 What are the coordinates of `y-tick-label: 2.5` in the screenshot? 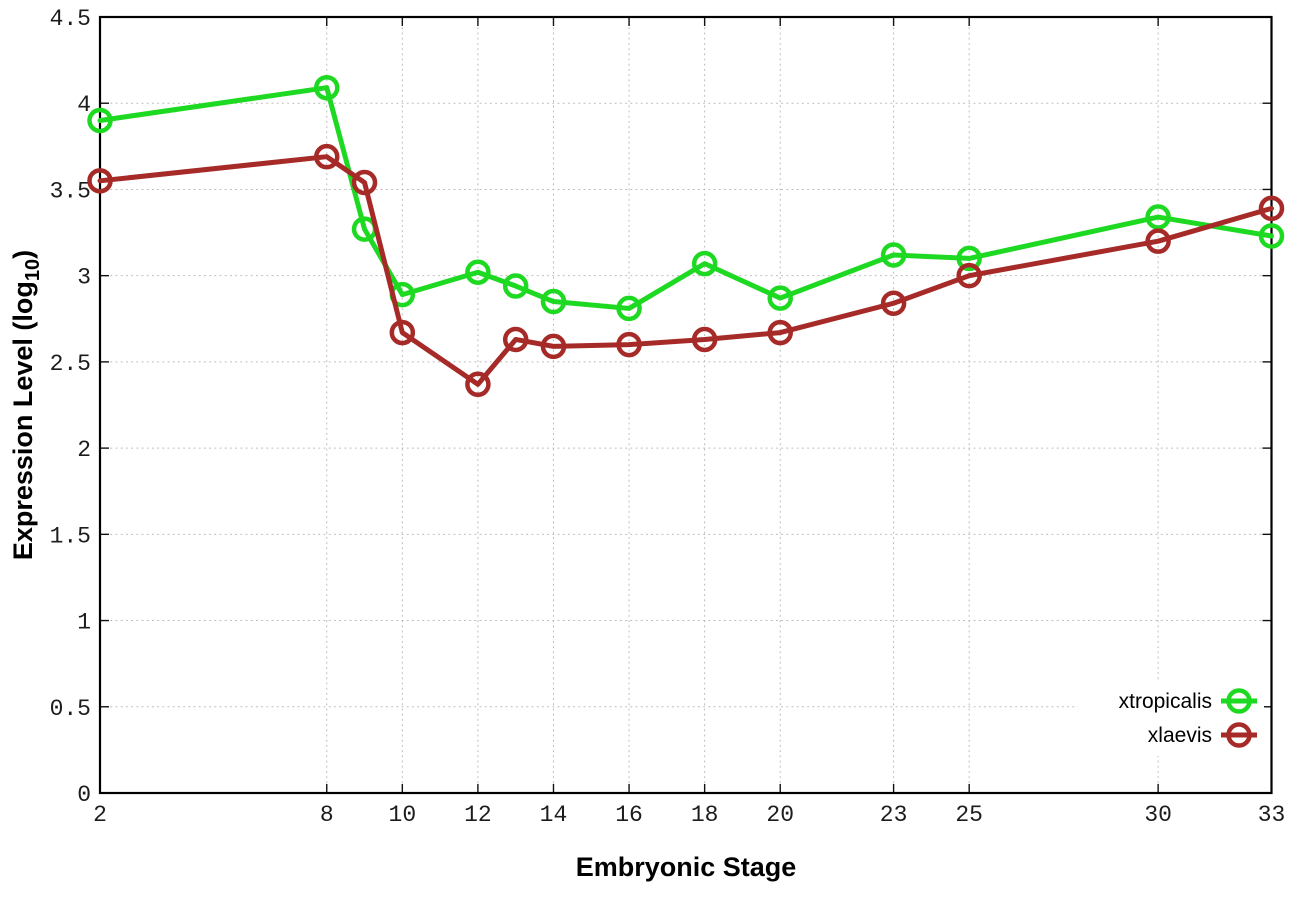 It's located at (70, 364).